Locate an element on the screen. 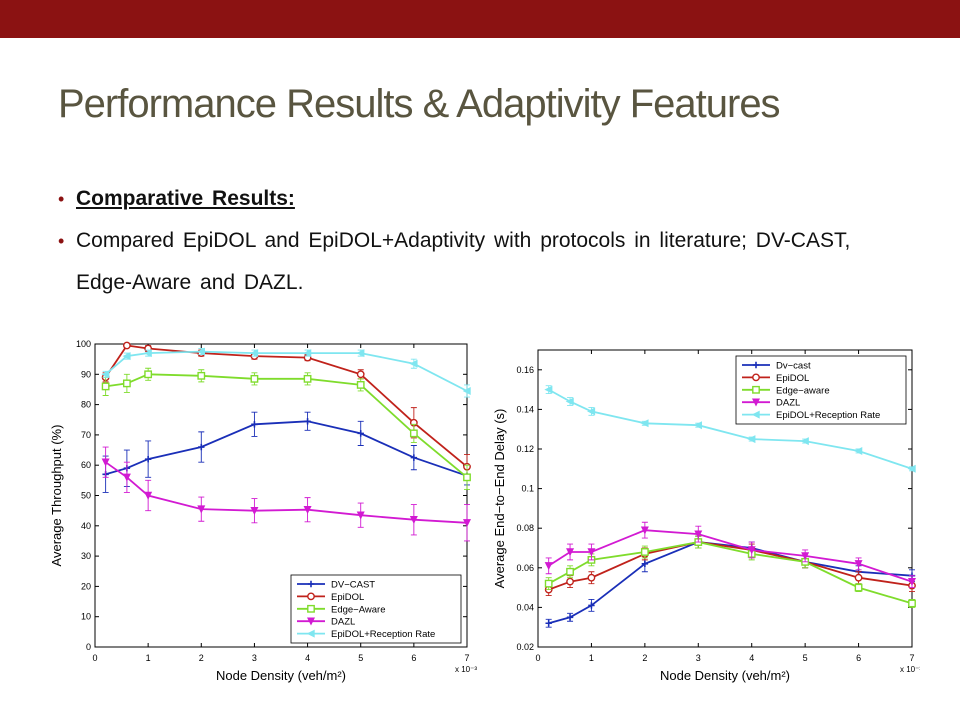 Image resolution: width=960 pixels, height=720 pixels. x-axis-multiplier: x 10⁻³ is located at coordinates (910, 669).